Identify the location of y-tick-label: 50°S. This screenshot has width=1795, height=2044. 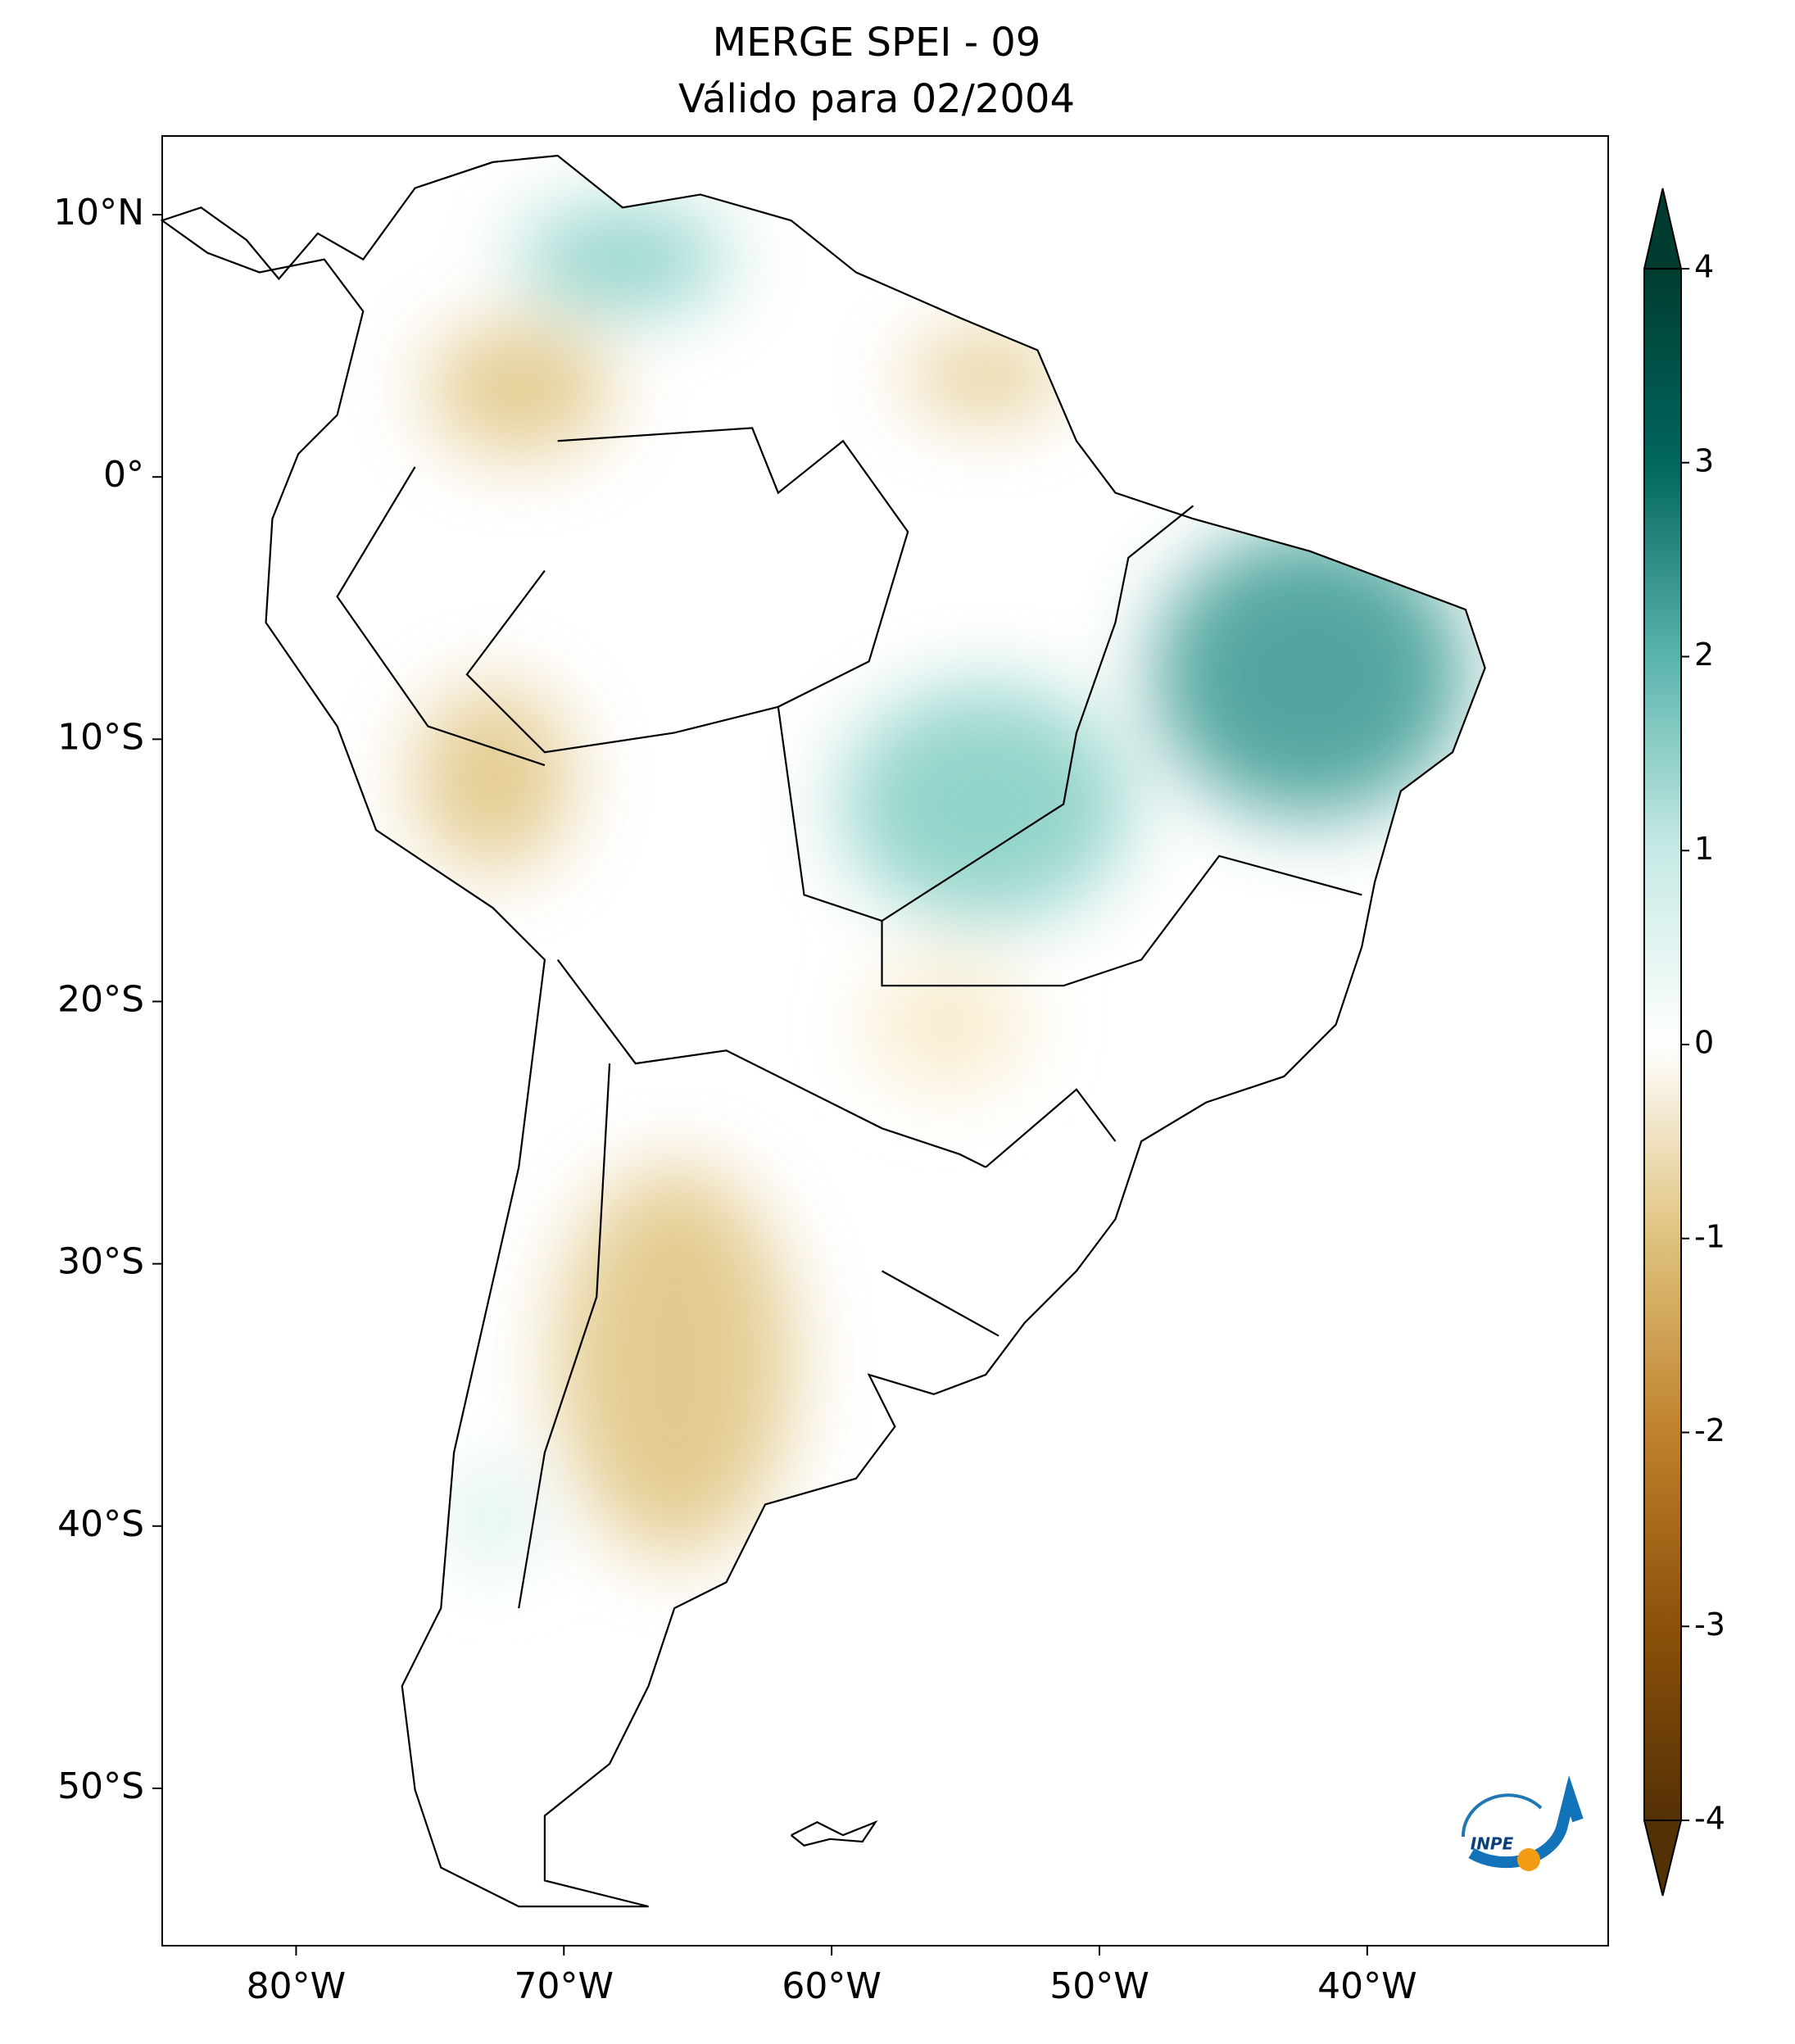
(100, 1786).